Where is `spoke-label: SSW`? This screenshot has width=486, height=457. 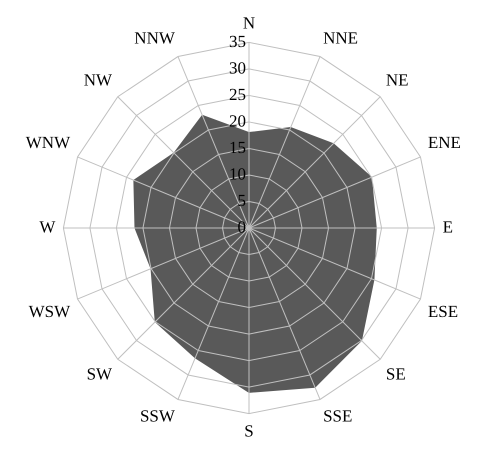 spoke-label: SSW is located at coordinates (158, 416).